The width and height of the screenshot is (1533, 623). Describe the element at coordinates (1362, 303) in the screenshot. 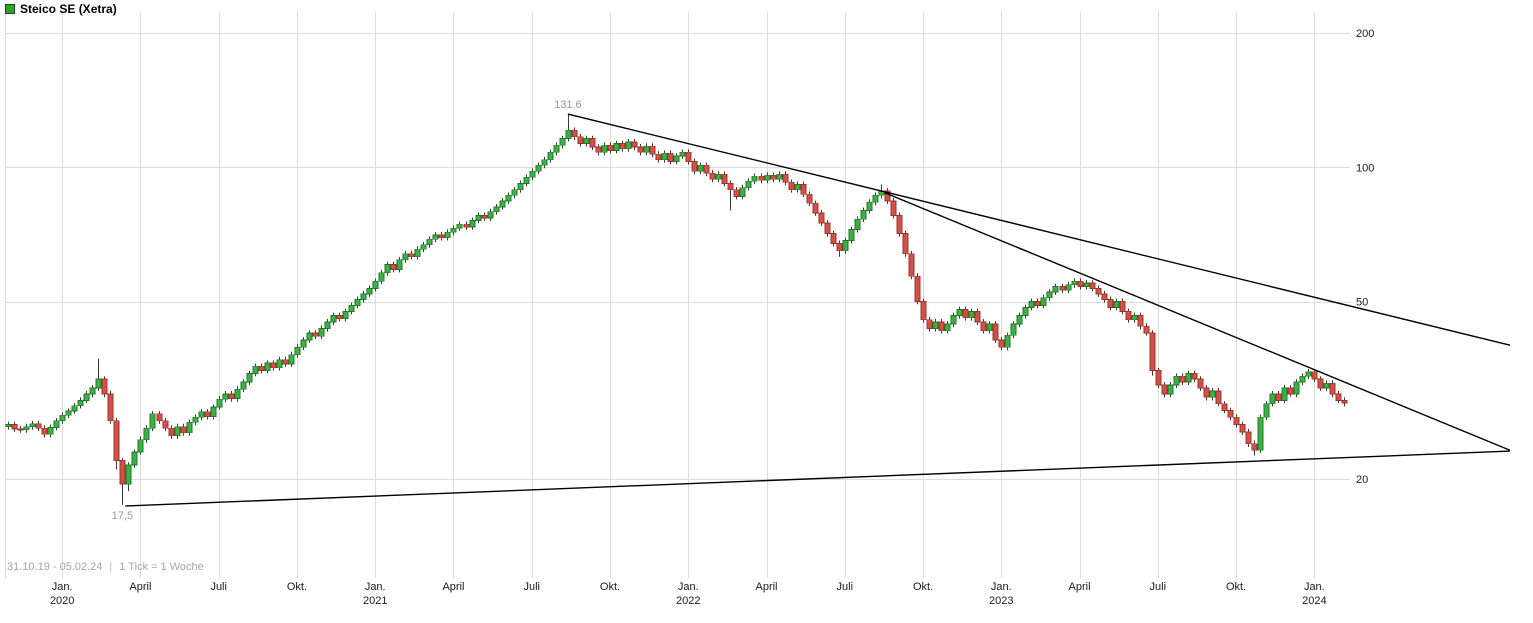

I see `svg-text: 50` at that location.